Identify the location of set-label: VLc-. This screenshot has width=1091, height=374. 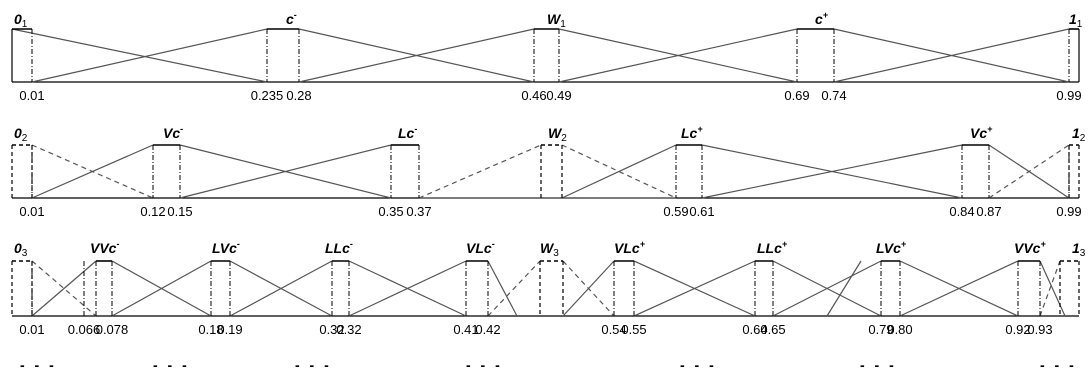
(480, 247).